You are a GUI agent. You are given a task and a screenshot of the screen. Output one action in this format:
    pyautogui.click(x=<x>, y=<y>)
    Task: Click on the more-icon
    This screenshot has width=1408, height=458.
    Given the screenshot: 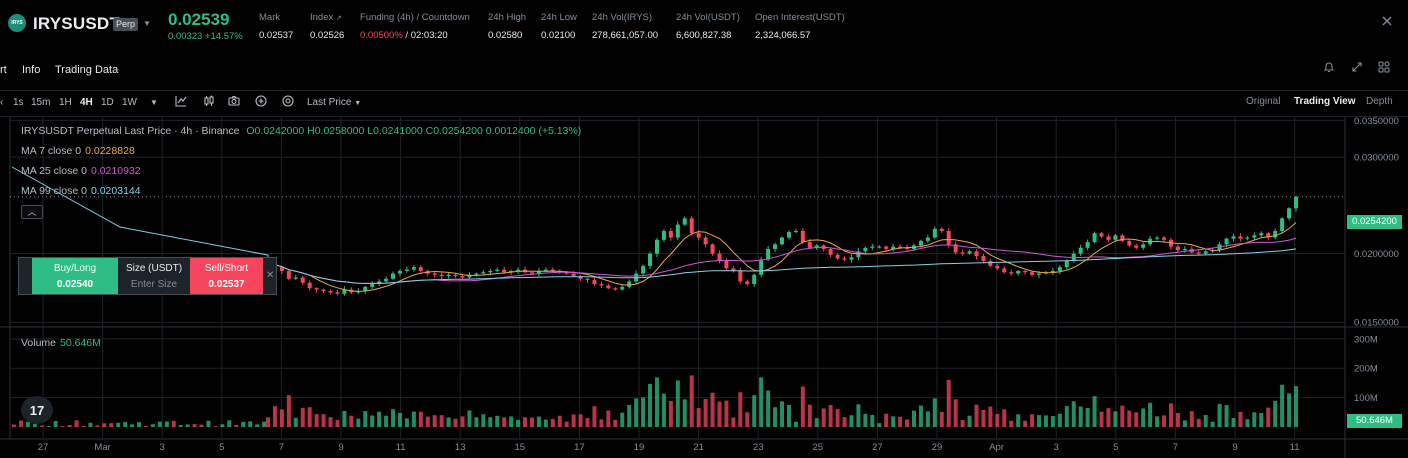 What is the action you would take?
    pyautogui.click(x=1387, y=21)
    